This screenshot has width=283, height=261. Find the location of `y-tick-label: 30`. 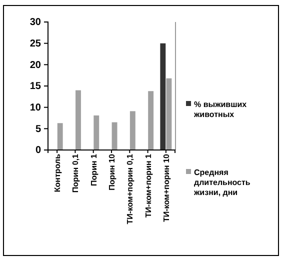

y-tick-label: 30 is located at coordinates (36, 22).